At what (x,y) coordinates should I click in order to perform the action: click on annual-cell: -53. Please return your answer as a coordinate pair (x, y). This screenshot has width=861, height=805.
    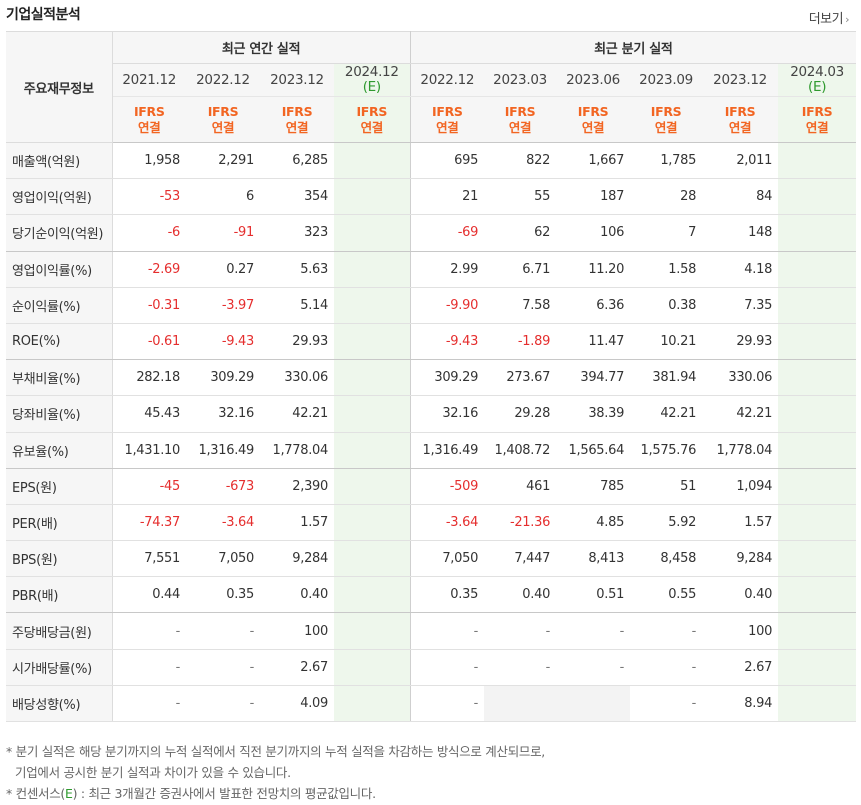
    Looking at the image, I should click on (149, 197).